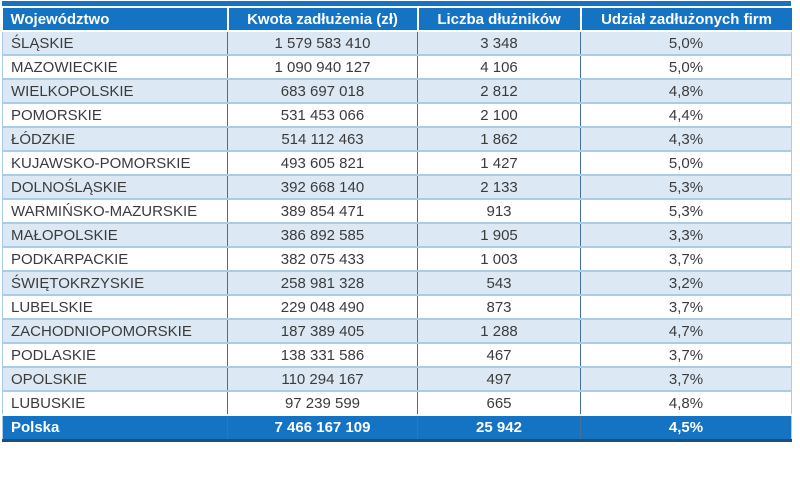 The width and height of the screenshot is (800, 489). I want to click on total-debt-share: 4,5%, so click(686, 427).